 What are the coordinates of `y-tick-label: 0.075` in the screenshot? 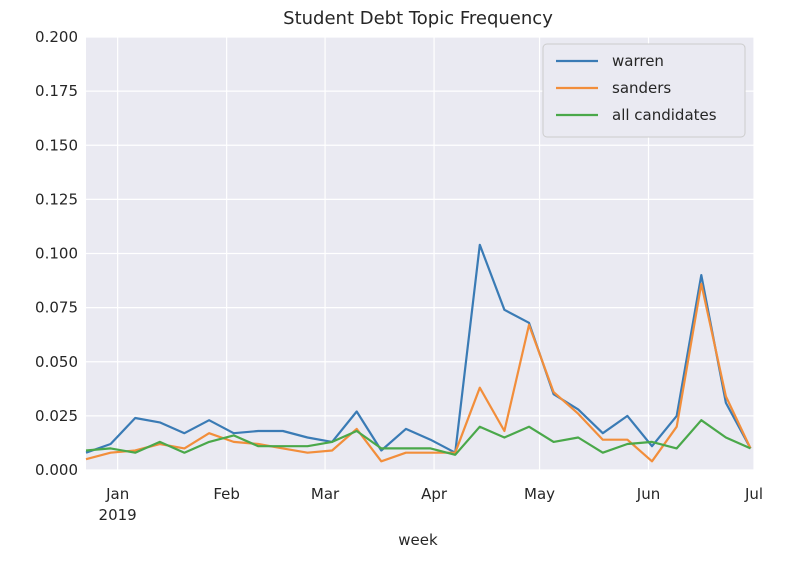 It's located at (56, 308).